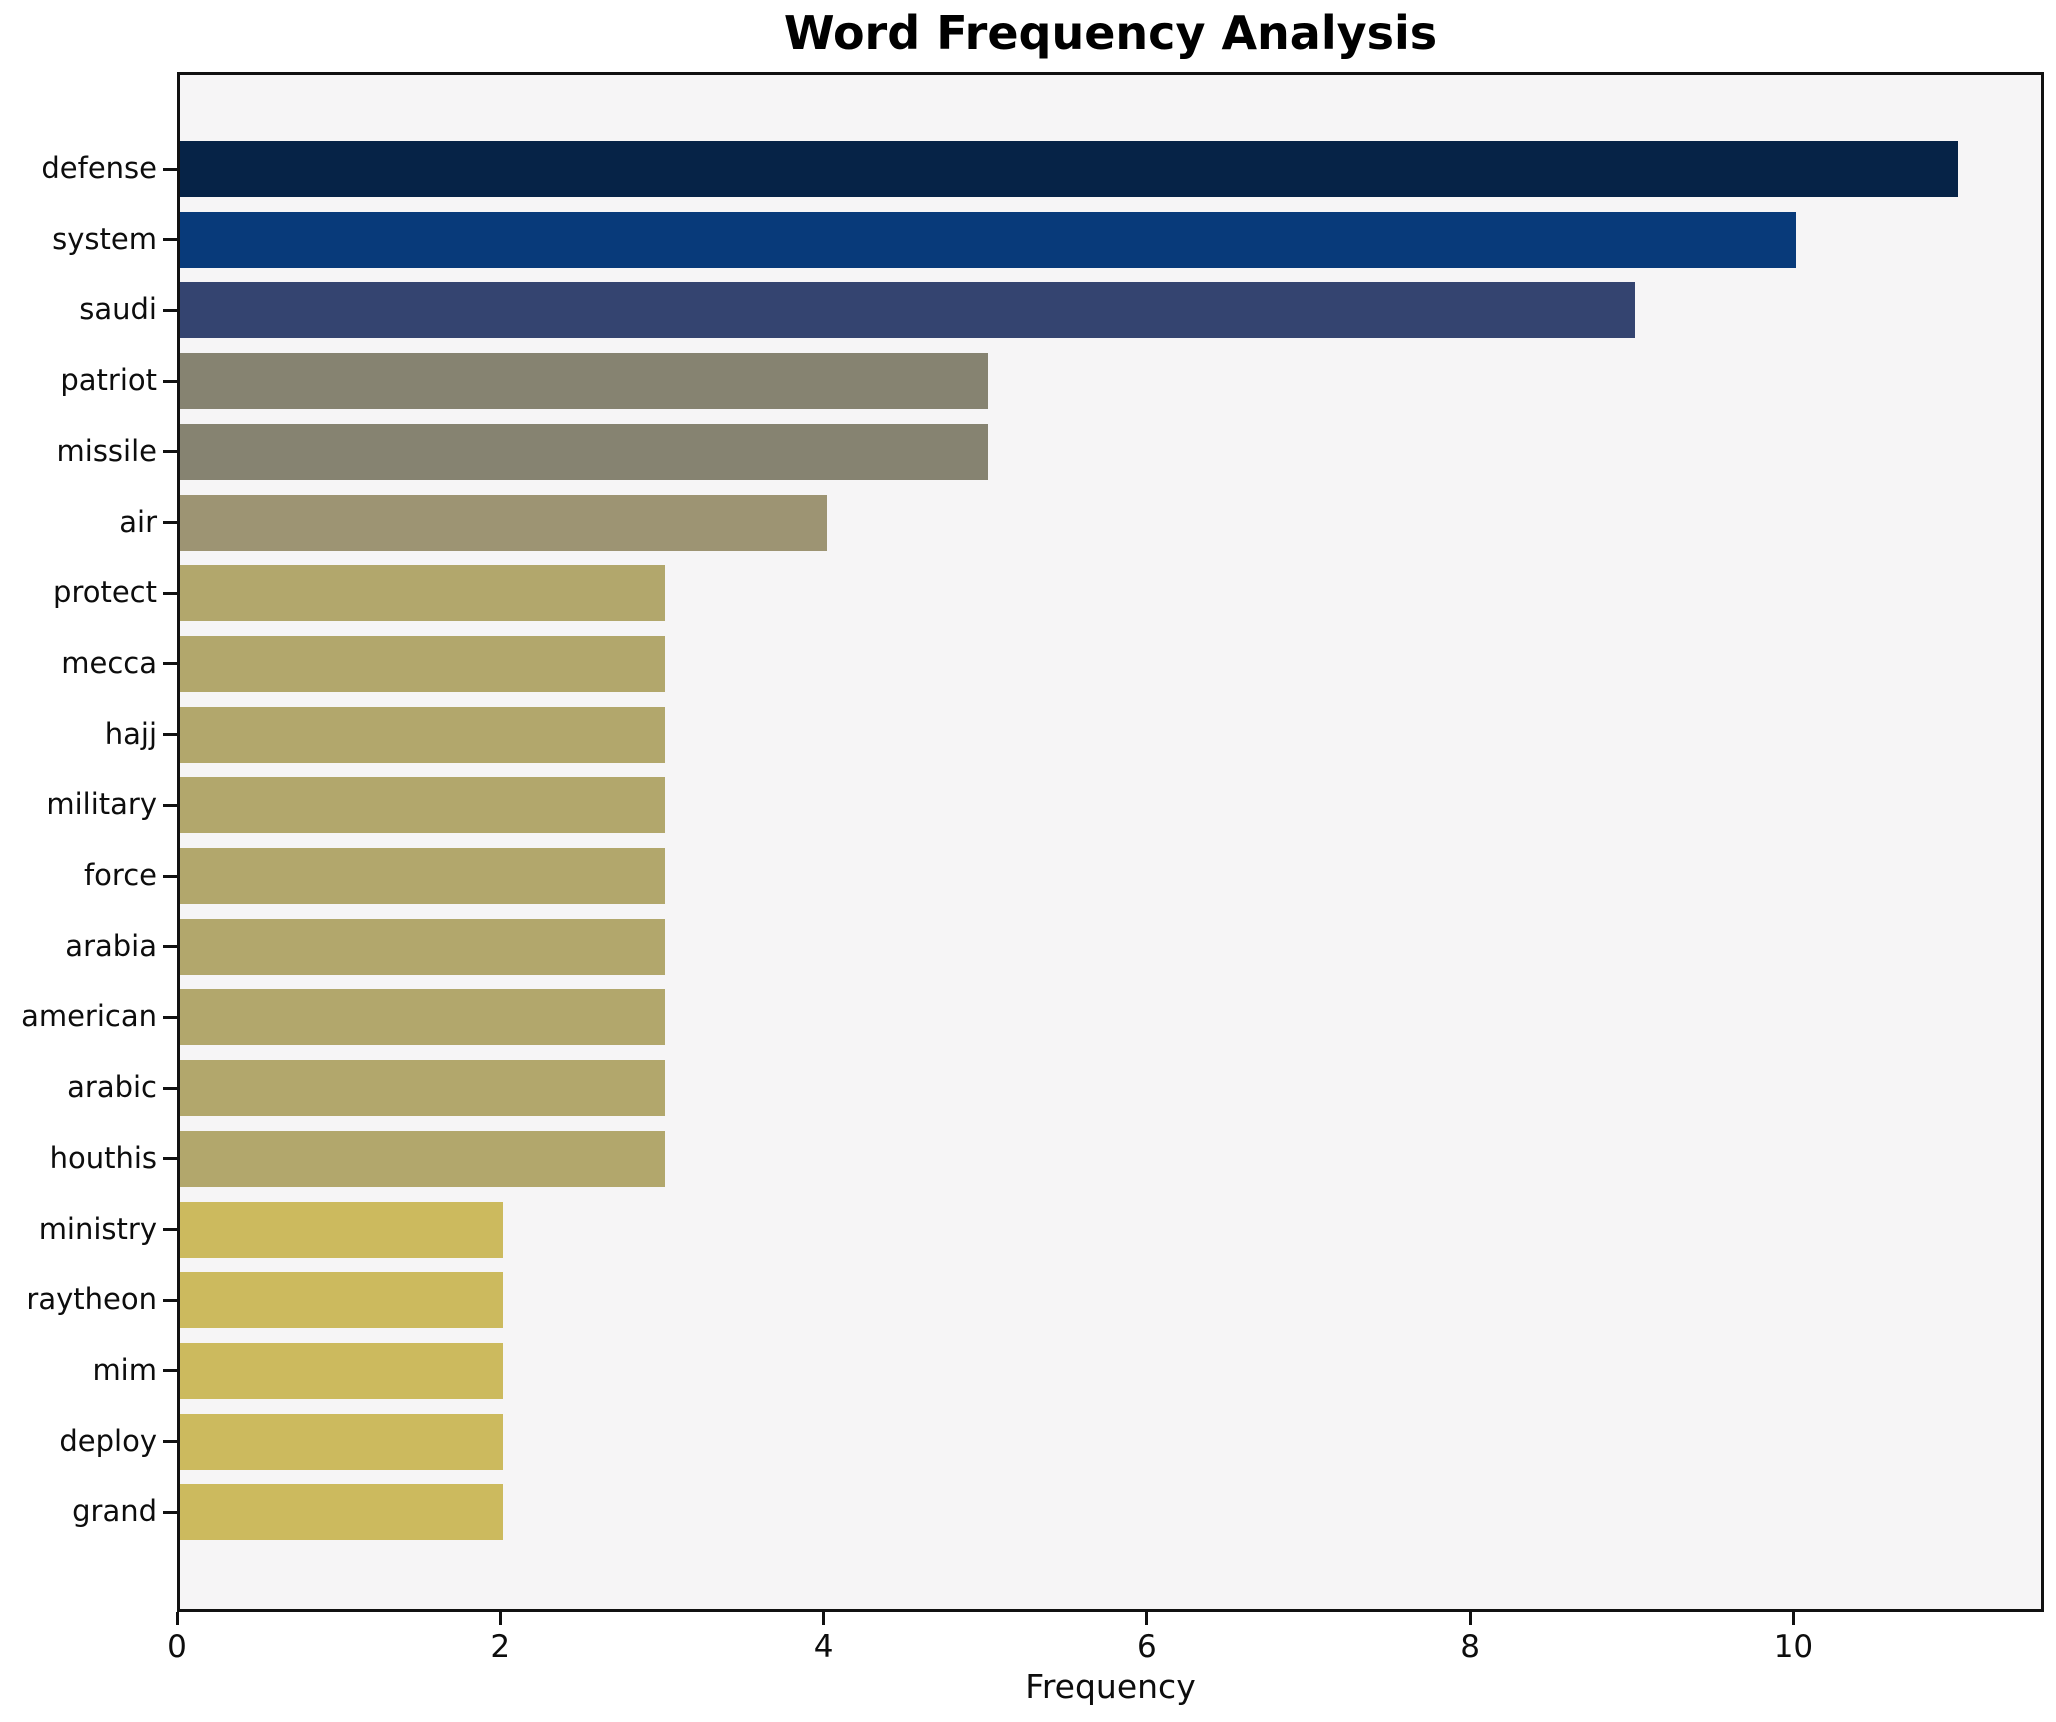 The height and width of the screenshot is (1722, 2056). I want to click on y-tick-label-saudi: saudi, so click(118, 309).